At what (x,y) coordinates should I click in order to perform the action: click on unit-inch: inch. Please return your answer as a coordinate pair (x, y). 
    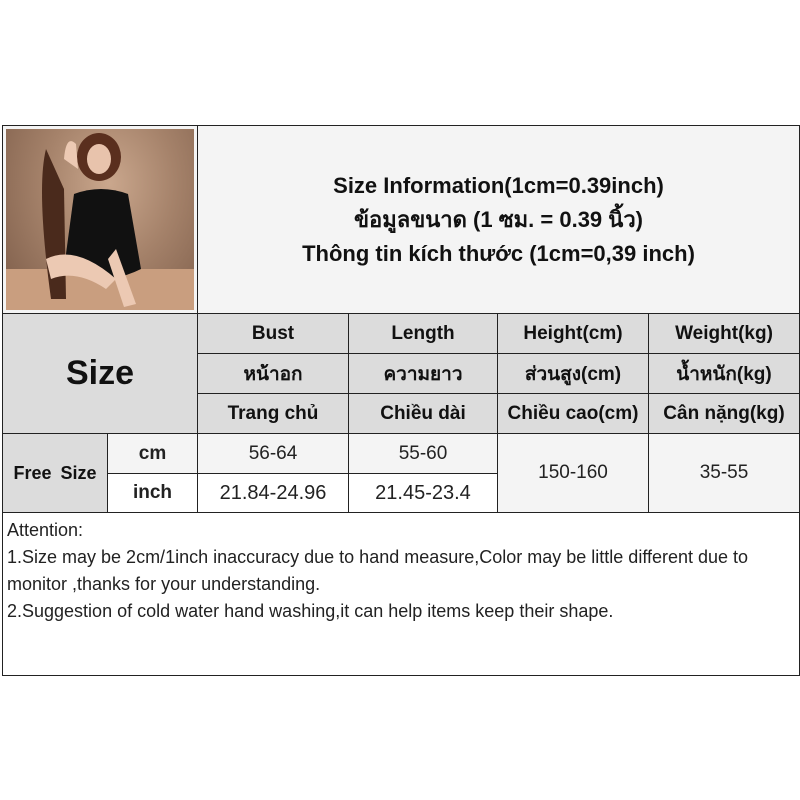
    Looking at the image, I should click on (152, 493).